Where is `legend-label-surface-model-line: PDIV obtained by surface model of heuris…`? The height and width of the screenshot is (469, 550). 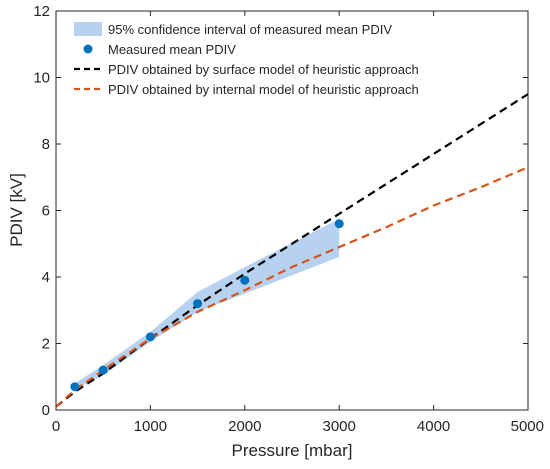
legend-label-surface-model-line: PDIV obtained by surface model of heuris… is located at coordinates (263, 69).